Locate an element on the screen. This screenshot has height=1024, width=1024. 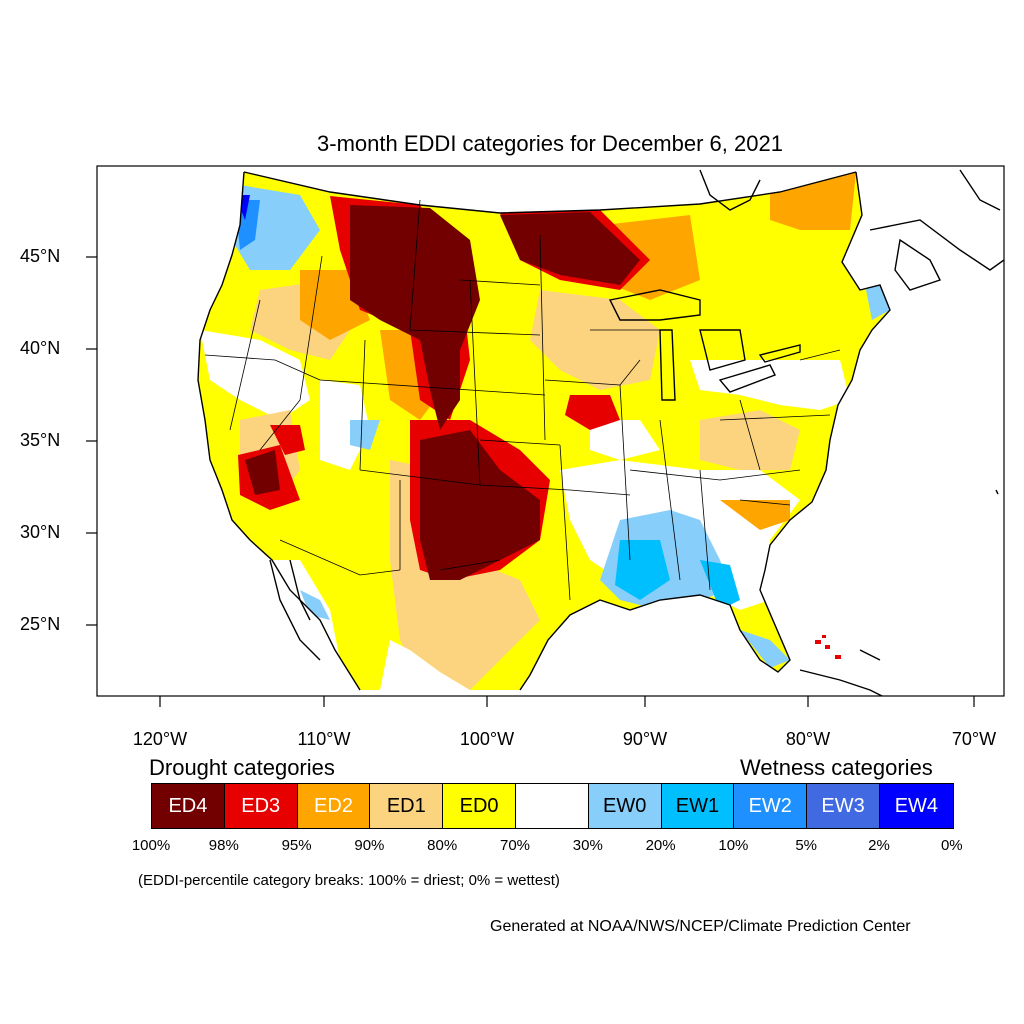
legend-box-ed4: ED4 is located at coordinates (188, 806).